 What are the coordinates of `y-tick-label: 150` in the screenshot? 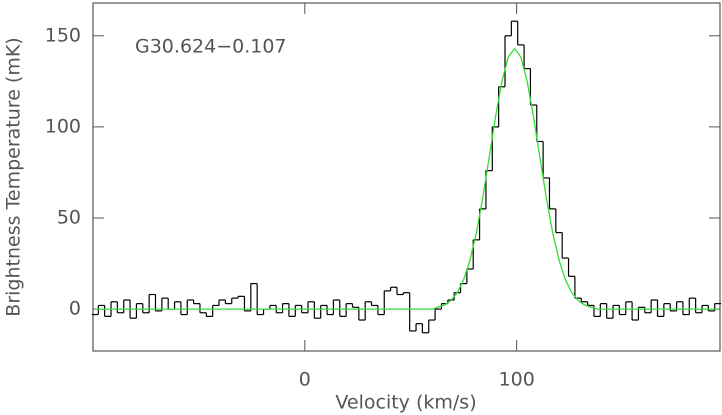 It's located at (63, 35).